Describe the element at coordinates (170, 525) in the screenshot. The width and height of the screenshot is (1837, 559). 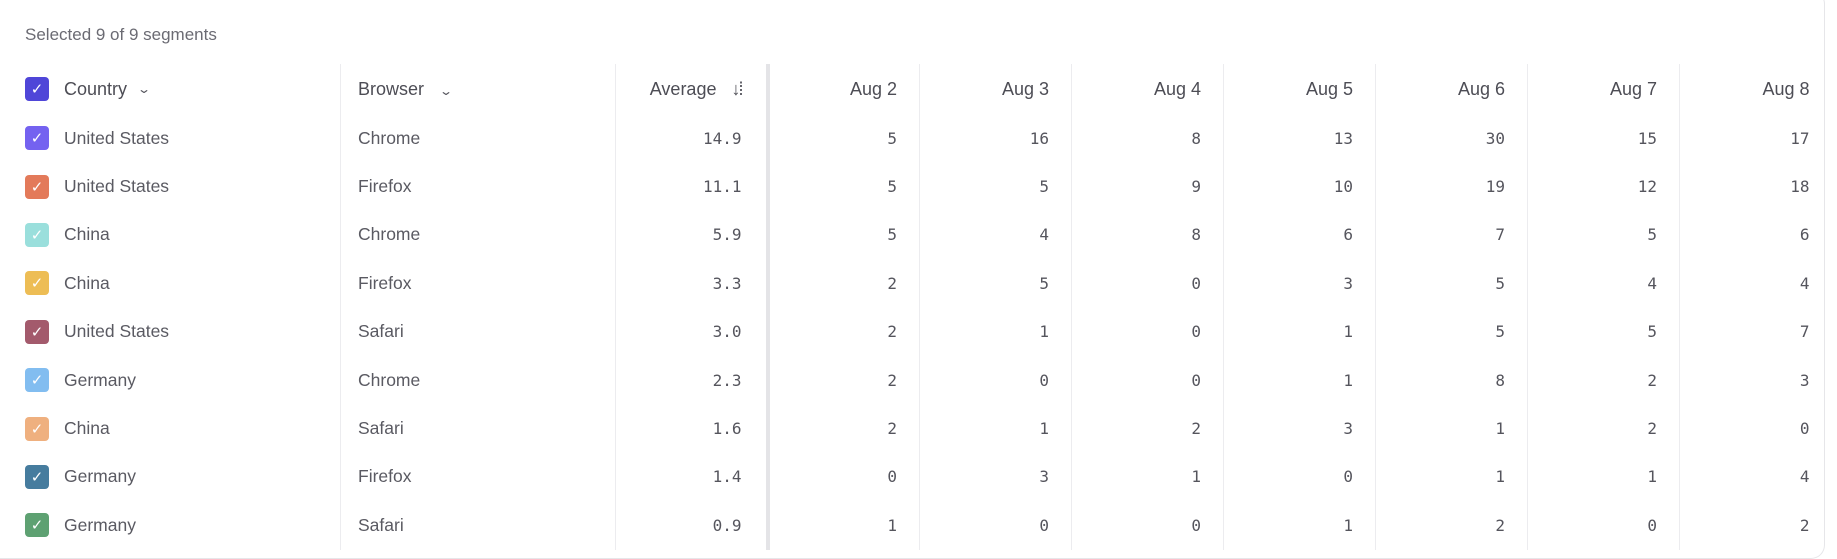
I see `country-cell: ✓ Germany` at that location.